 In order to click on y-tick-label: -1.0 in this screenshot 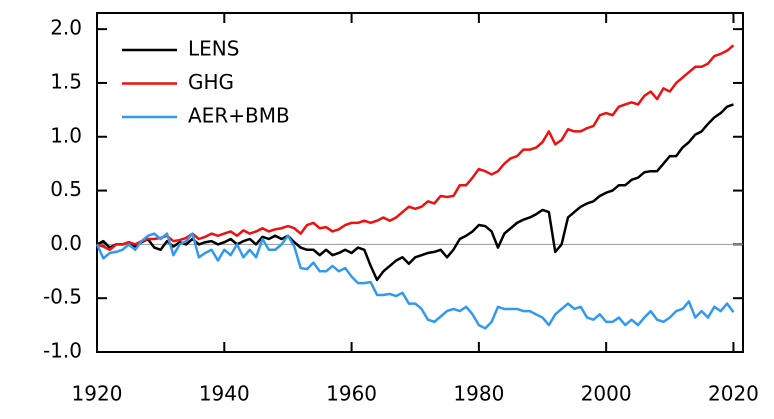, I will do `click(62, 351)`.